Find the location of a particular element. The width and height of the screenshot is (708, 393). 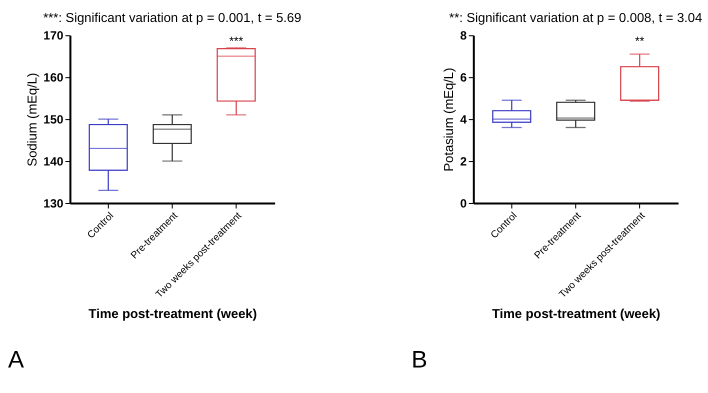

y-tick-label: 140 is located at coordinates (53, 161).